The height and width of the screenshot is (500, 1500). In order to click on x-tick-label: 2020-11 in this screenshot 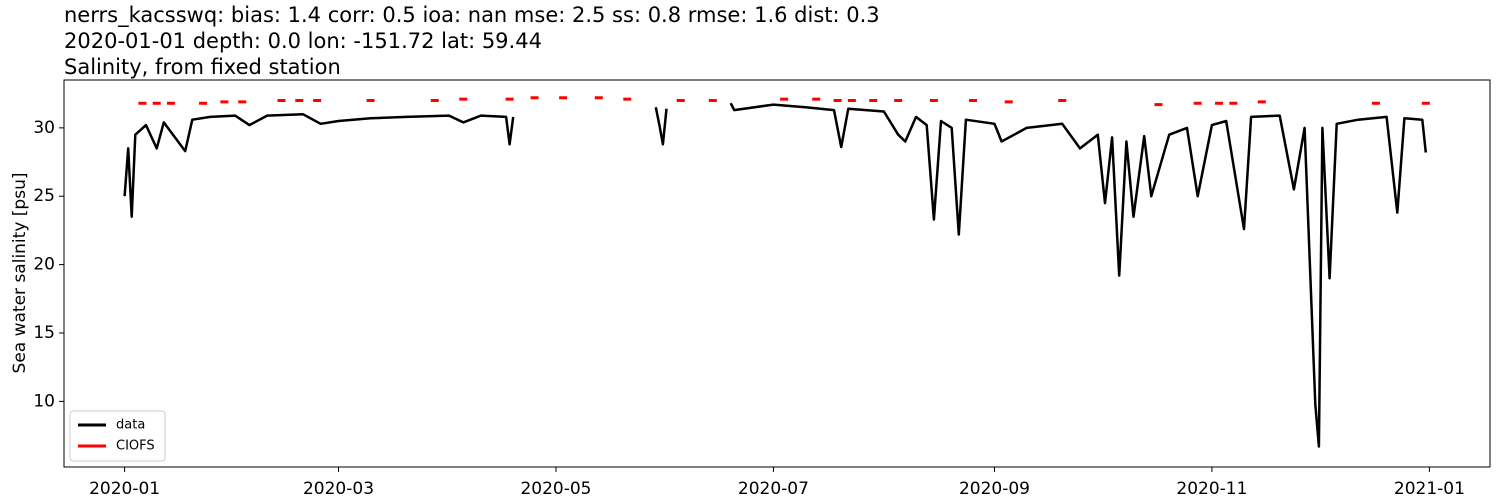, I will do `click(1211, 489)`.